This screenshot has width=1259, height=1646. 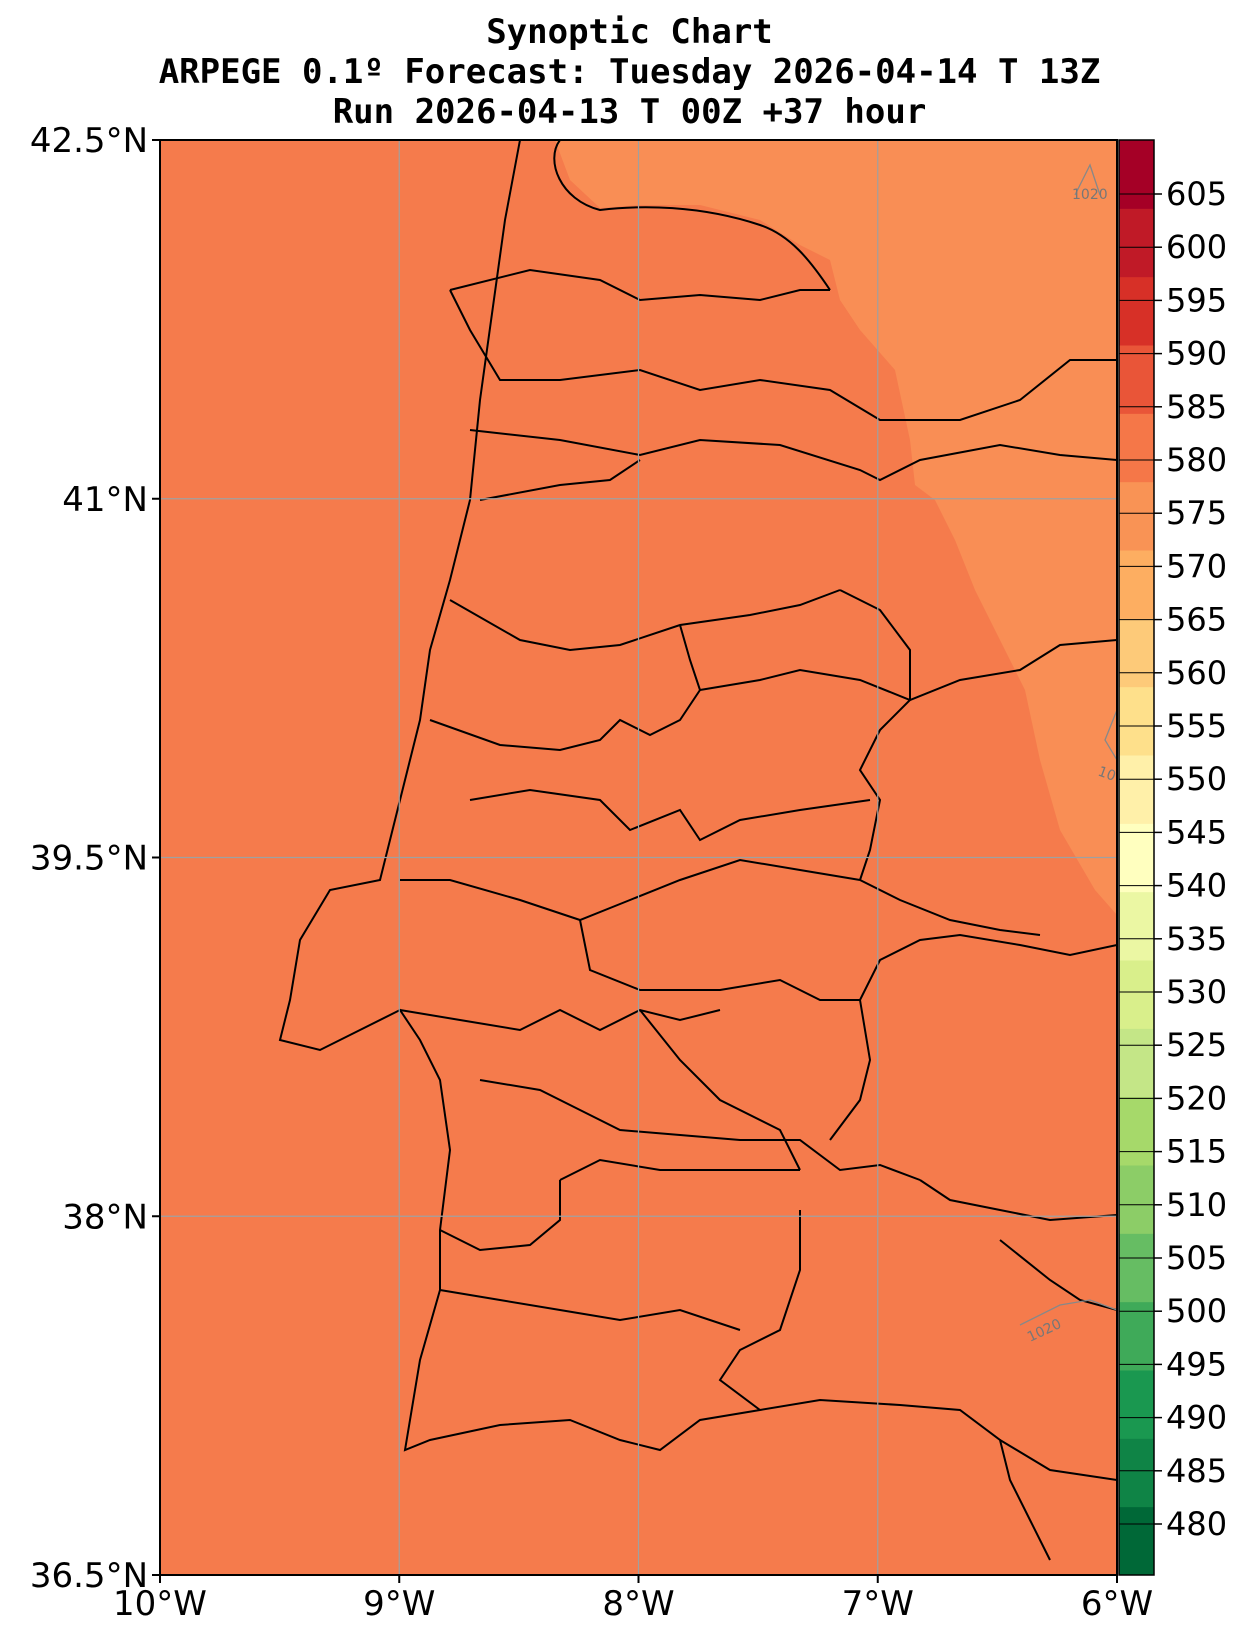 I want to click on colorbar-label: 485, so click(x=1196, y=1471).